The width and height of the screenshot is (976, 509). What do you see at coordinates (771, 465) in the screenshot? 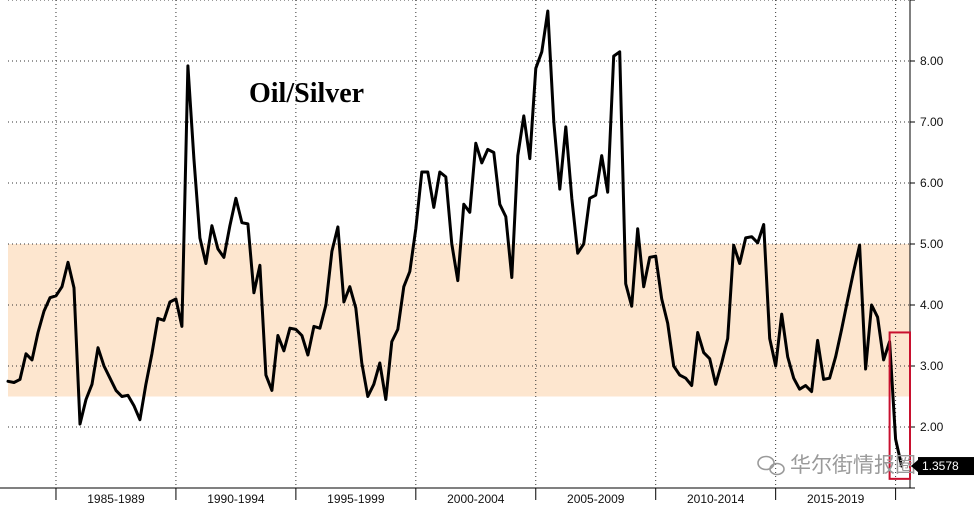
I see `wechat-icon` at bounding box center [771, 465].